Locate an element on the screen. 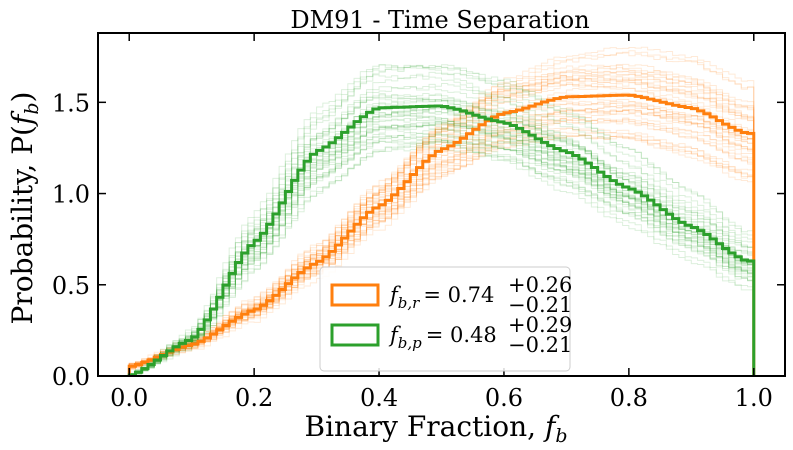 Image resolution: width=793 pixels, height=450 pixels. legend-label-r: fb,r = 0.74 is located at coordinates (441, 297).